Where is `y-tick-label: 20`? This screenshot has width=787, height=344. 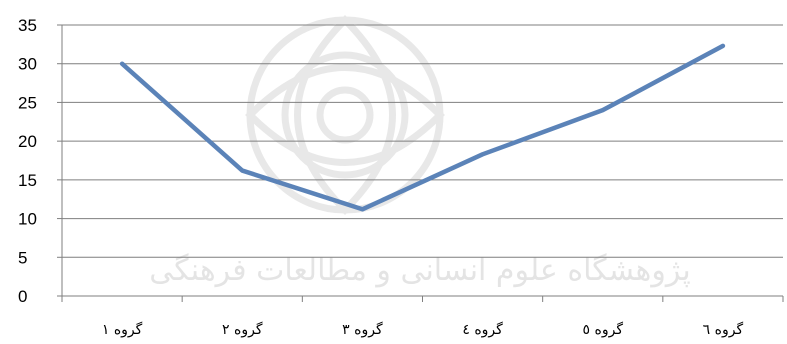 y-tick-label: 20 is located at coordinates (27, 141).